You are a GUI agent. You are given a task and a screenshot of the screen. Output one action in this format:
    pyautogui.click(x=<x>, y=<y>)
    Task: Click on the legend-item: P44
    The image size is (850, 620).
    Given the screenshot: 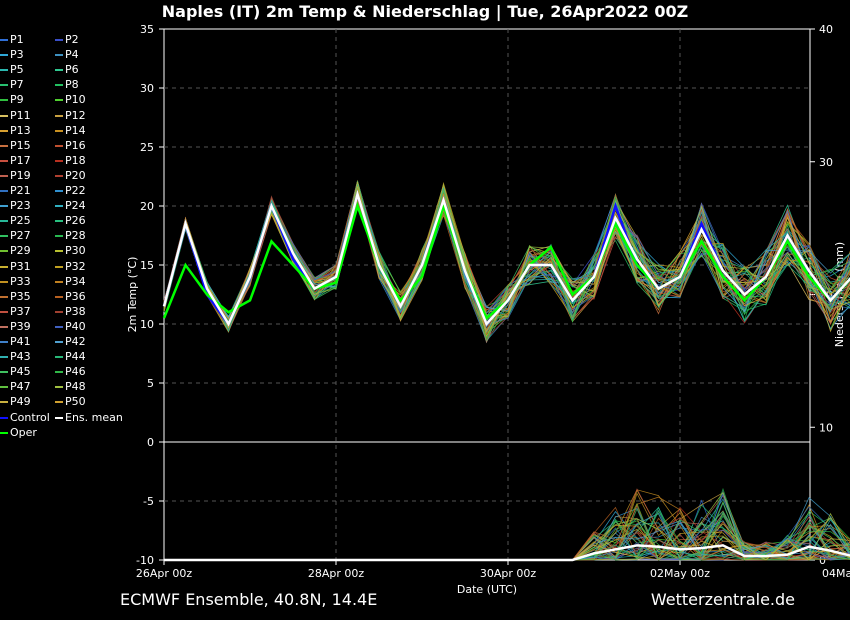 What is the action you would take?
    pyautogui.click(x=70, y=356)
    